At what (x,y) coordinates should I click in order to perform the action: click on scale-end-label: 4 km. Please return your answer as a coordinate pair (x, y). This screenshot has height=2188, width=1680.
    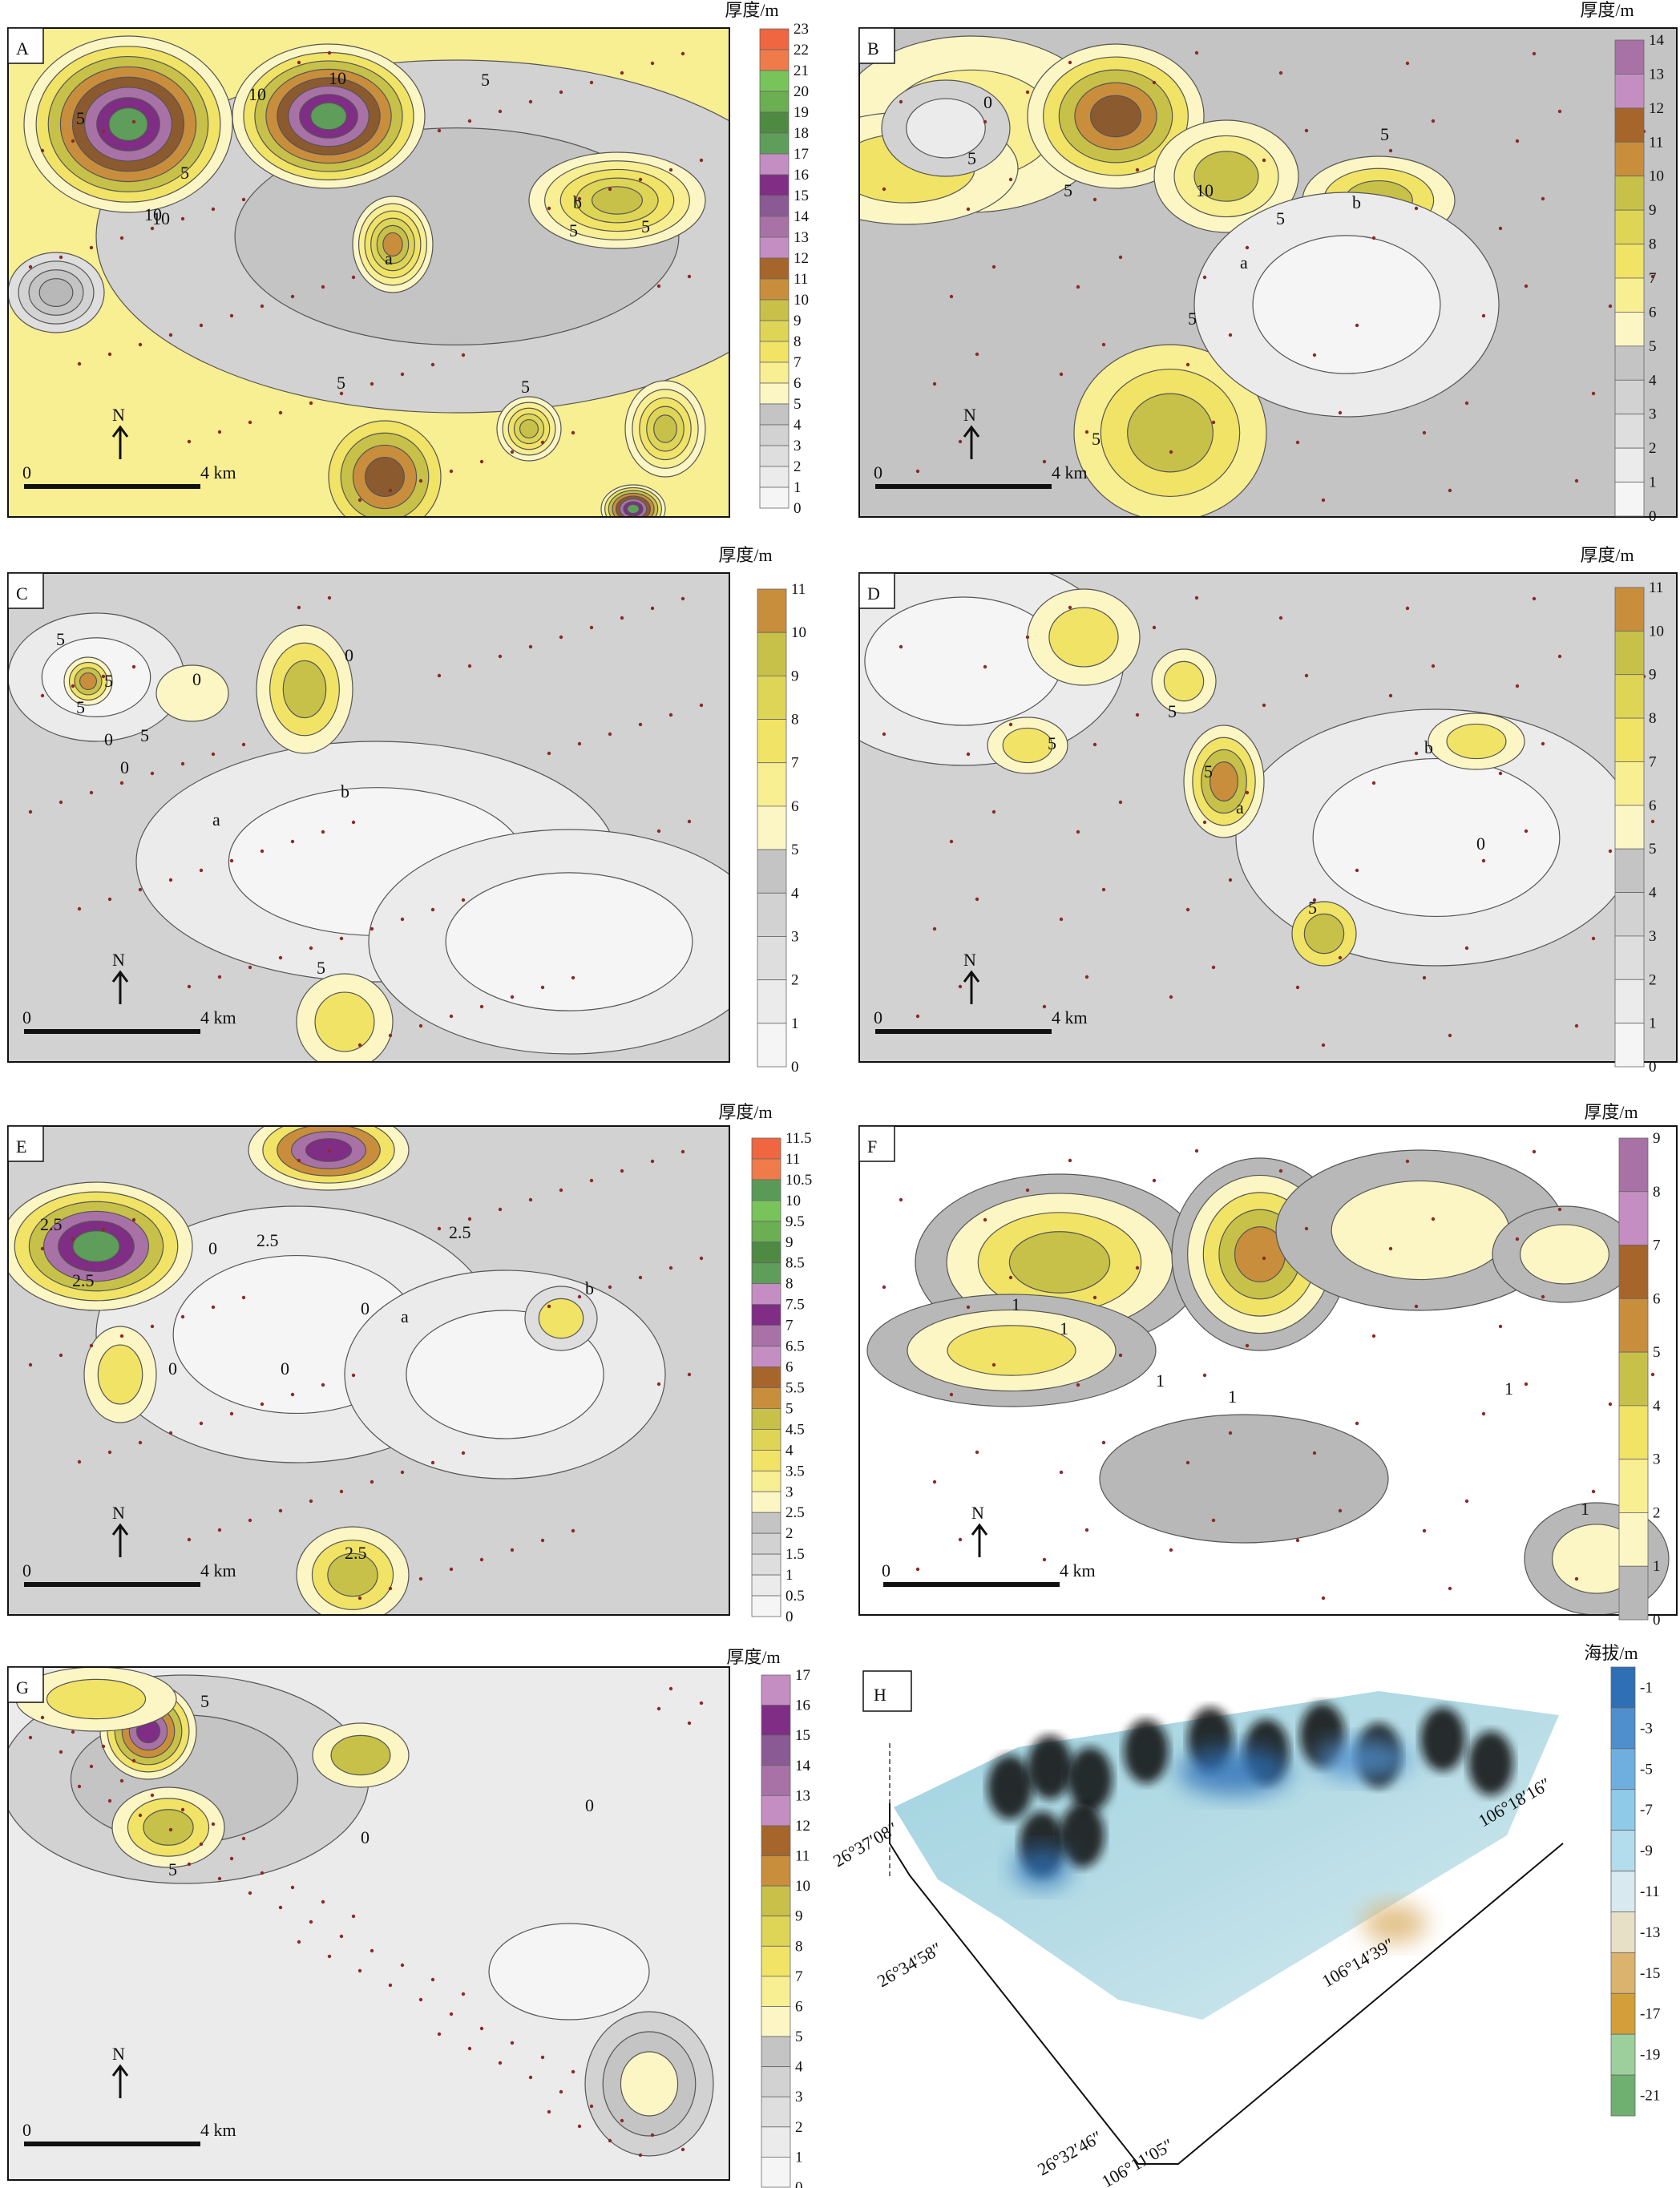
    Looking at the image, I should click on (218, 472).